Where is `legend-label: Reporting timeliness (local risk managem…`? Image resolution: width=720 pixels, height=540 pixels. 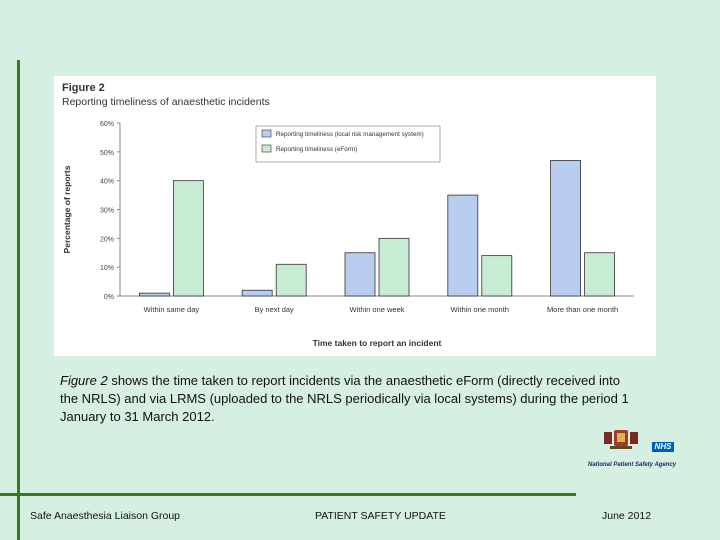 legend-label: Reporting timeliness (local risk managem… is located at coordinates (350, 134).